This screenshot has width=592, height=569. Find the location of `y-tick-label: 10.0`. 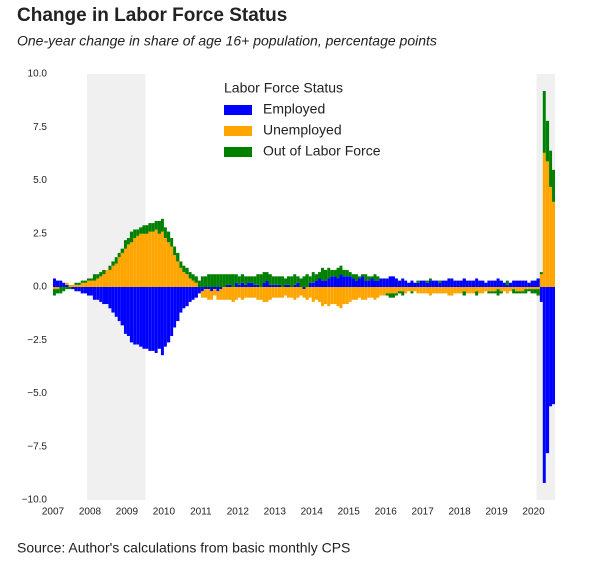

y-tick-label: 10.0 is located at coordinates (38, 74).